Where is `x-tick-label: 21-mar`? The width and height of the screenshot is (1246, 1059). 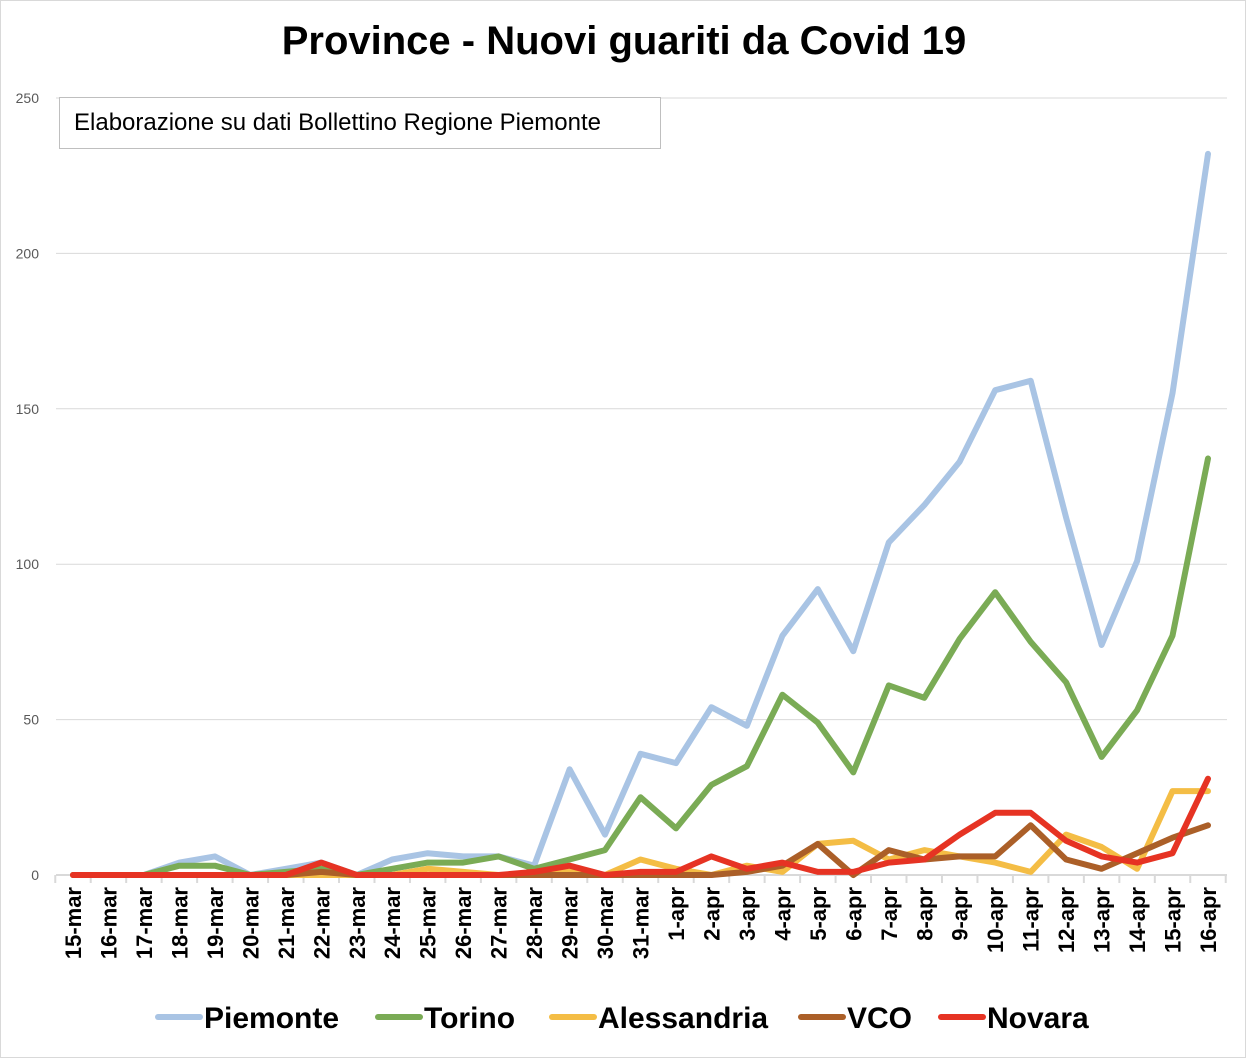 x-tick-label: 21-mar is located at coordinates (286, 923).